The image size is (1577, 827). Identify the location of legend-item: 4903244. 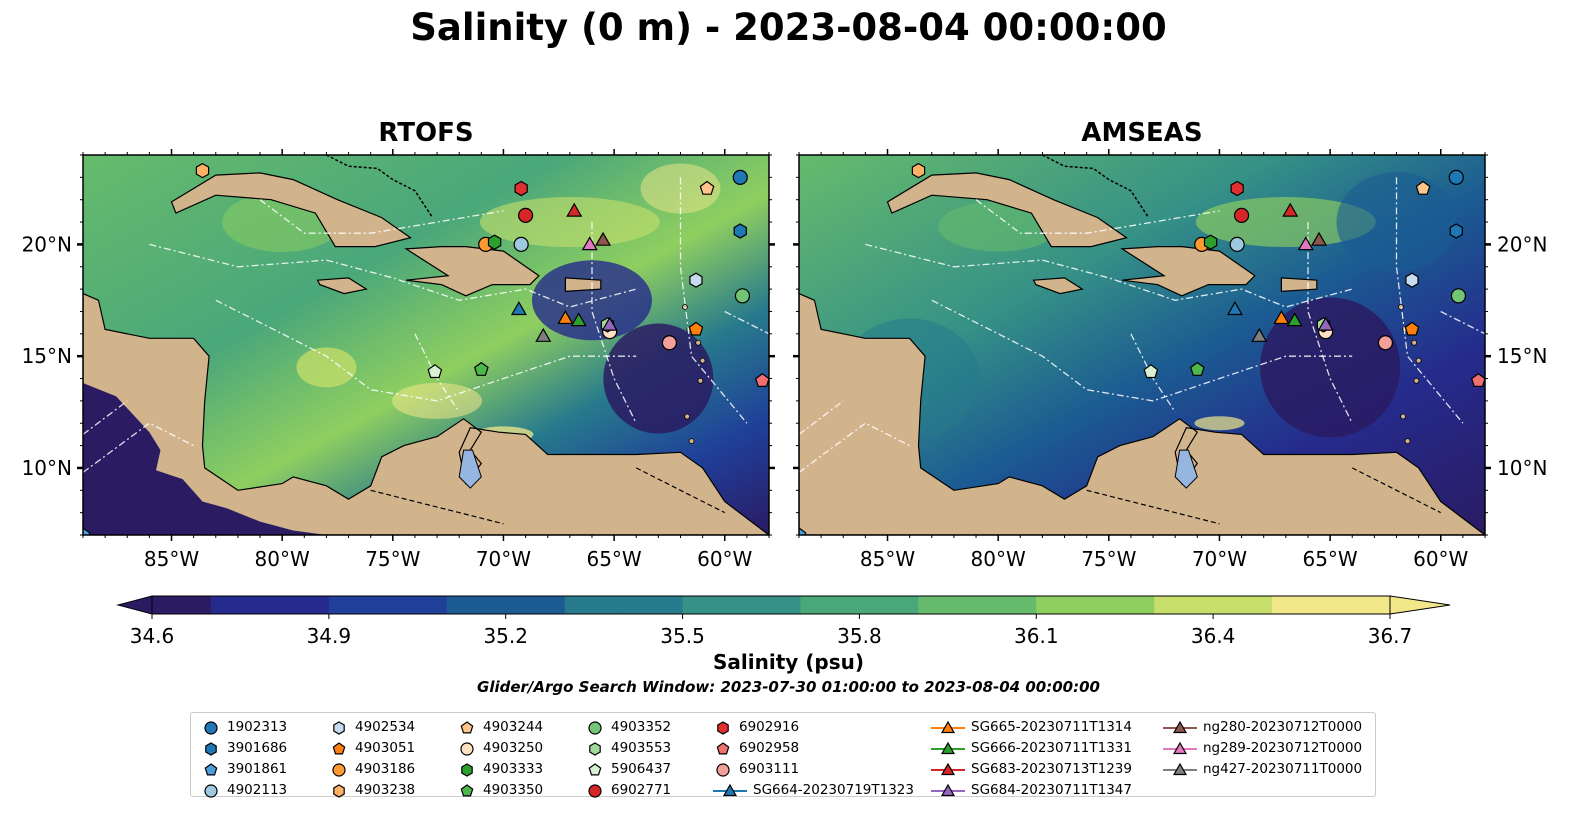
(500, 726).